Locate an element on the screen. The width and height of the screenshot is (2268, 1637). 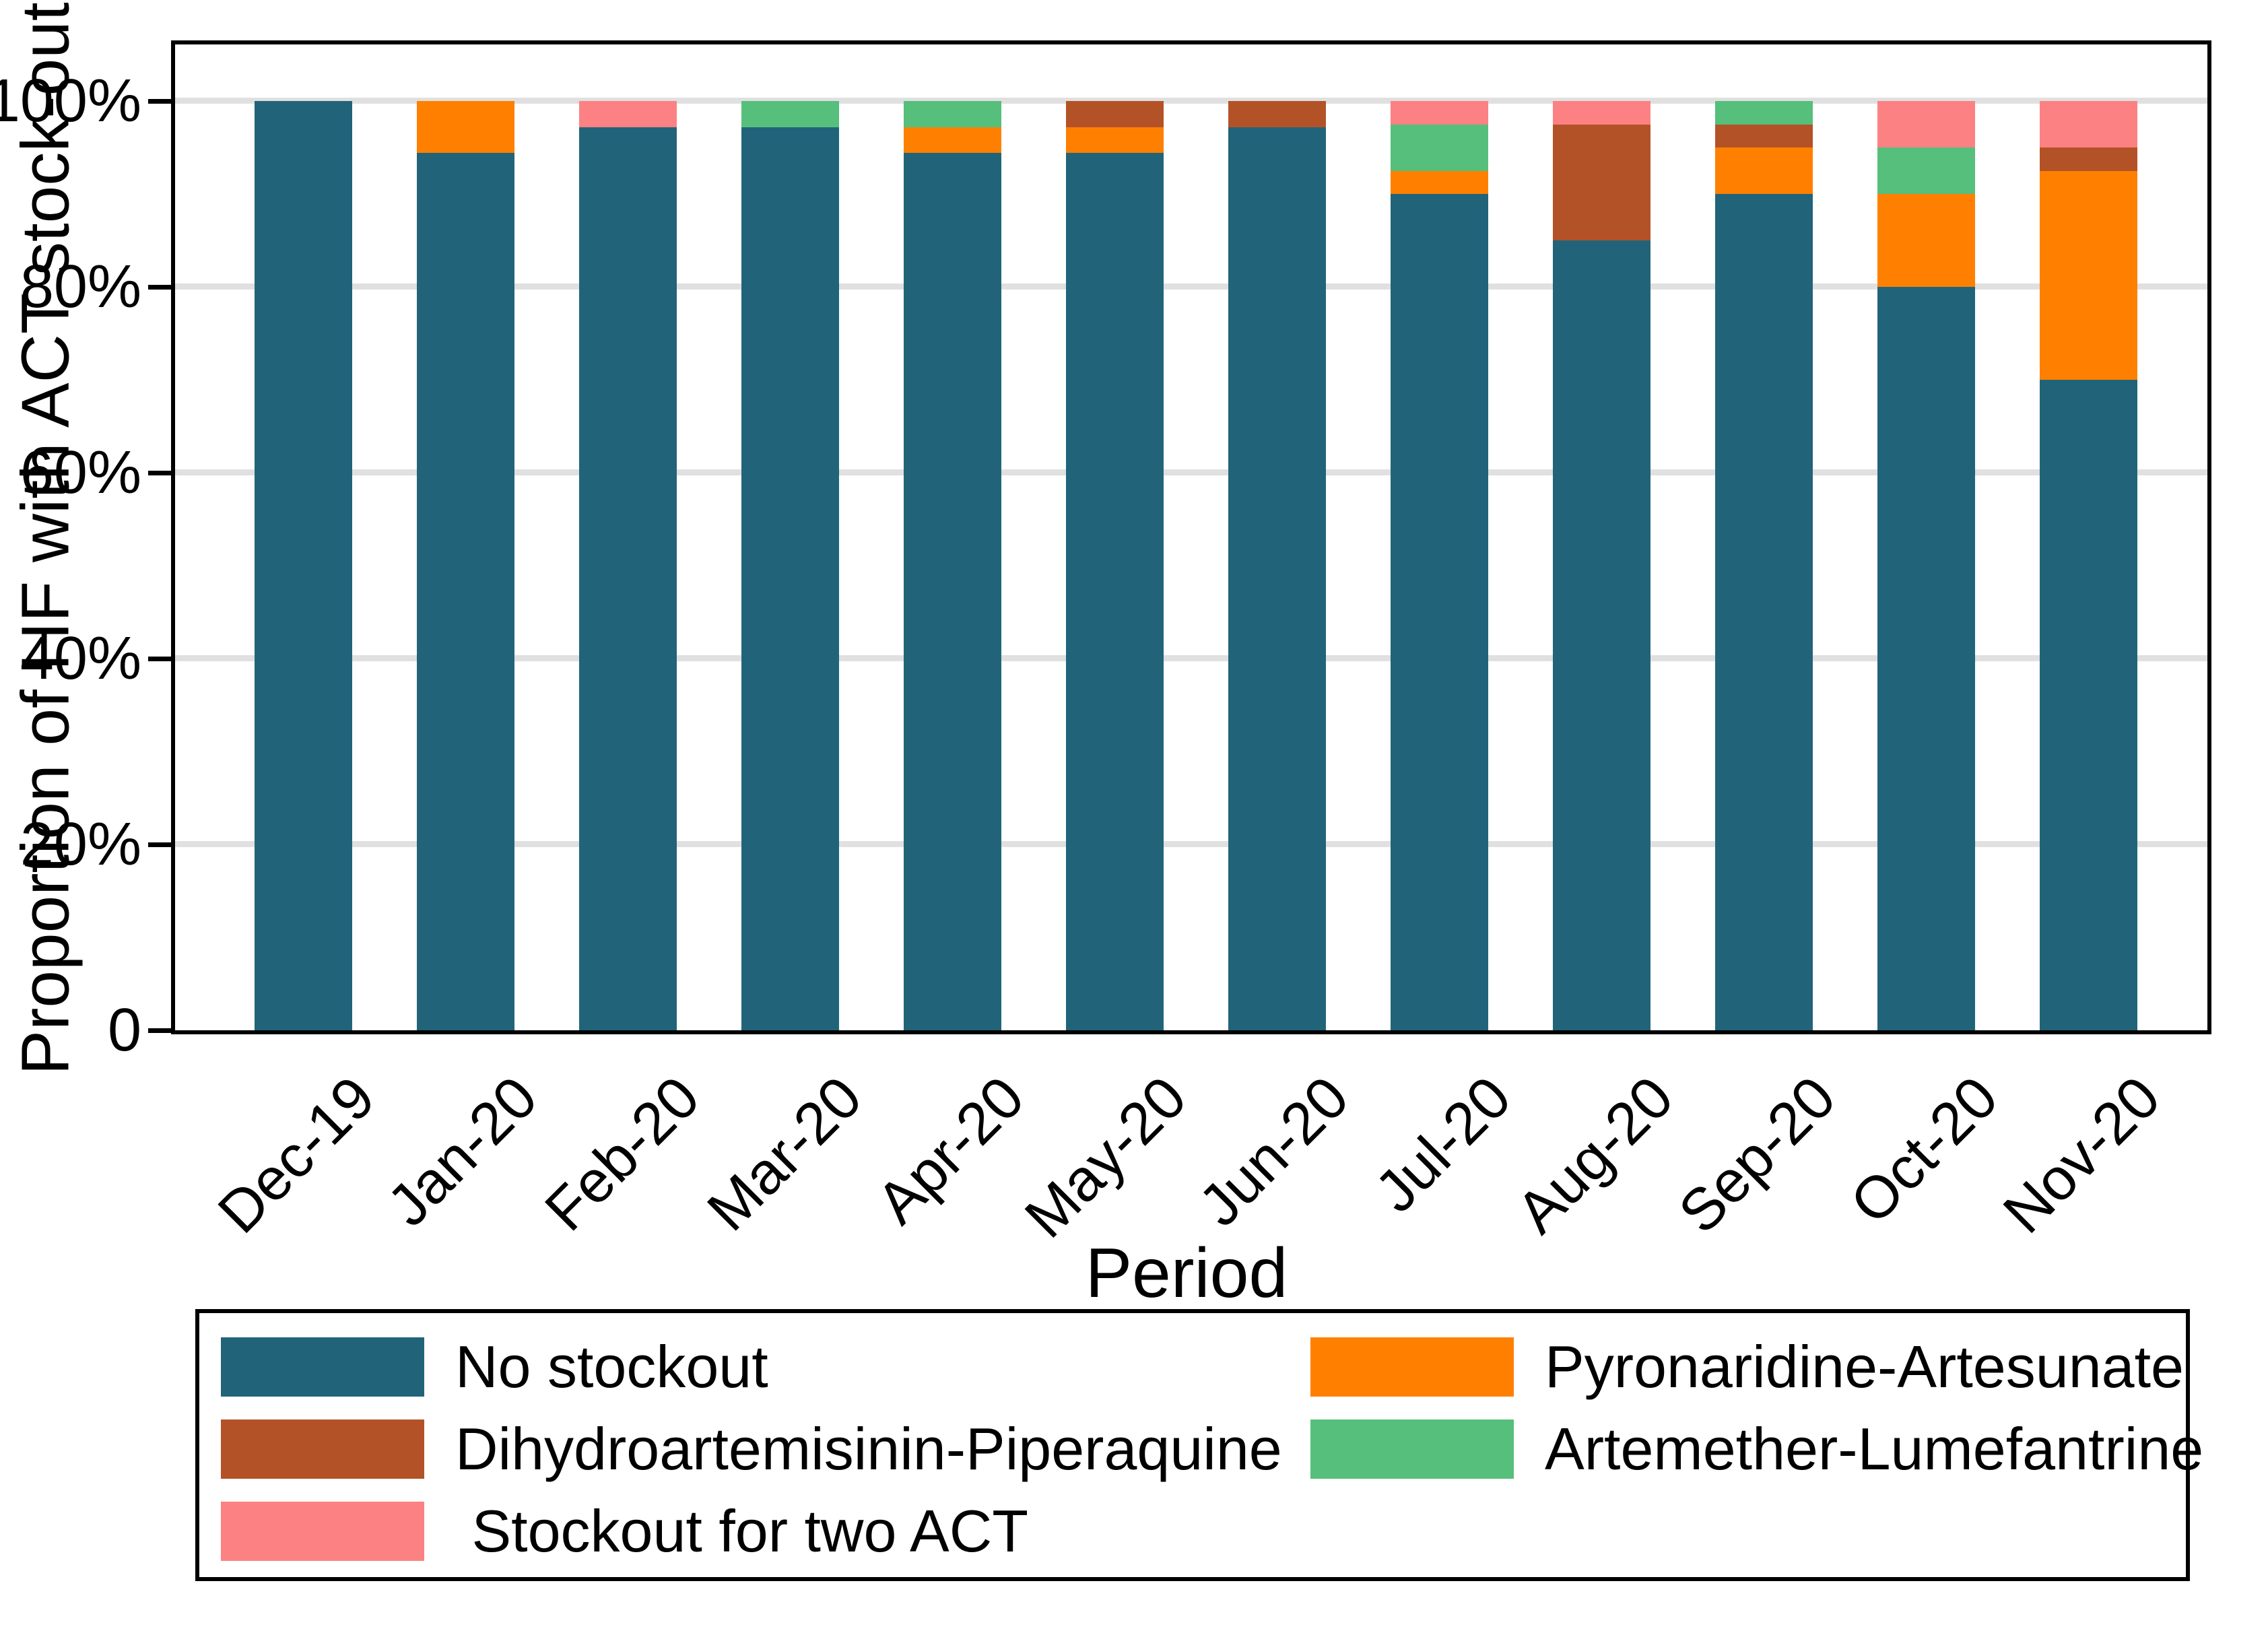
legend-label: Dihydroartemisinin-Piperaquine is located at coordinates (869, 1449).